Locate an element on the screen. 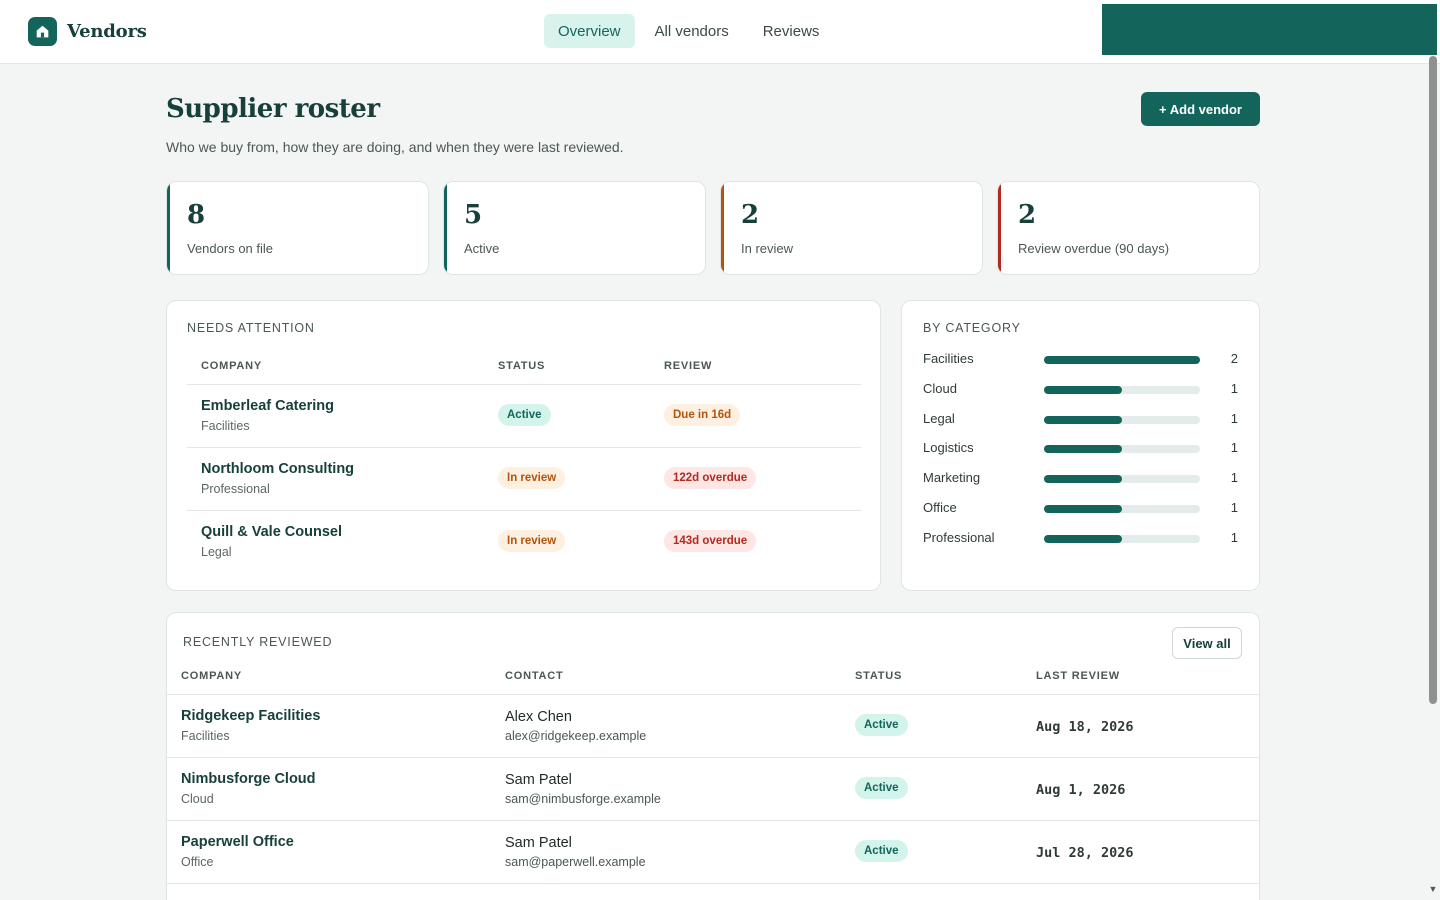 This screenshot has height=900, width=1440. category-label: Cloud is located at coordinates (940, 388).